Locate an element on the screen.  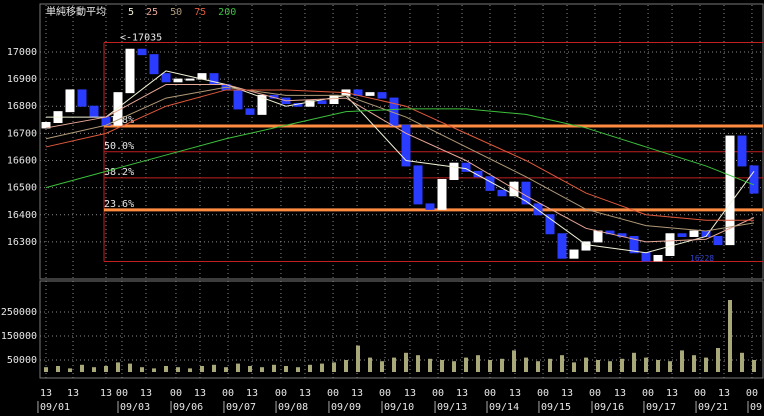
date-label: 09 is located at coordinates (756, 407).